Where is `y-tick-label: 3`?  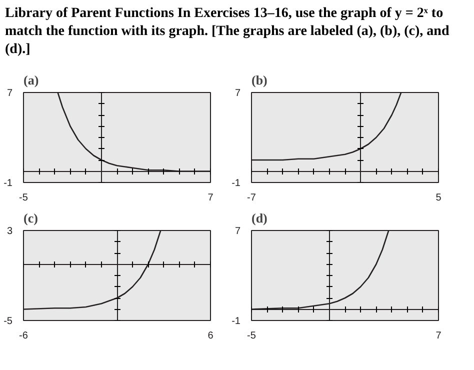
y-tick-label: 3 is located at coordinates (9, 231).